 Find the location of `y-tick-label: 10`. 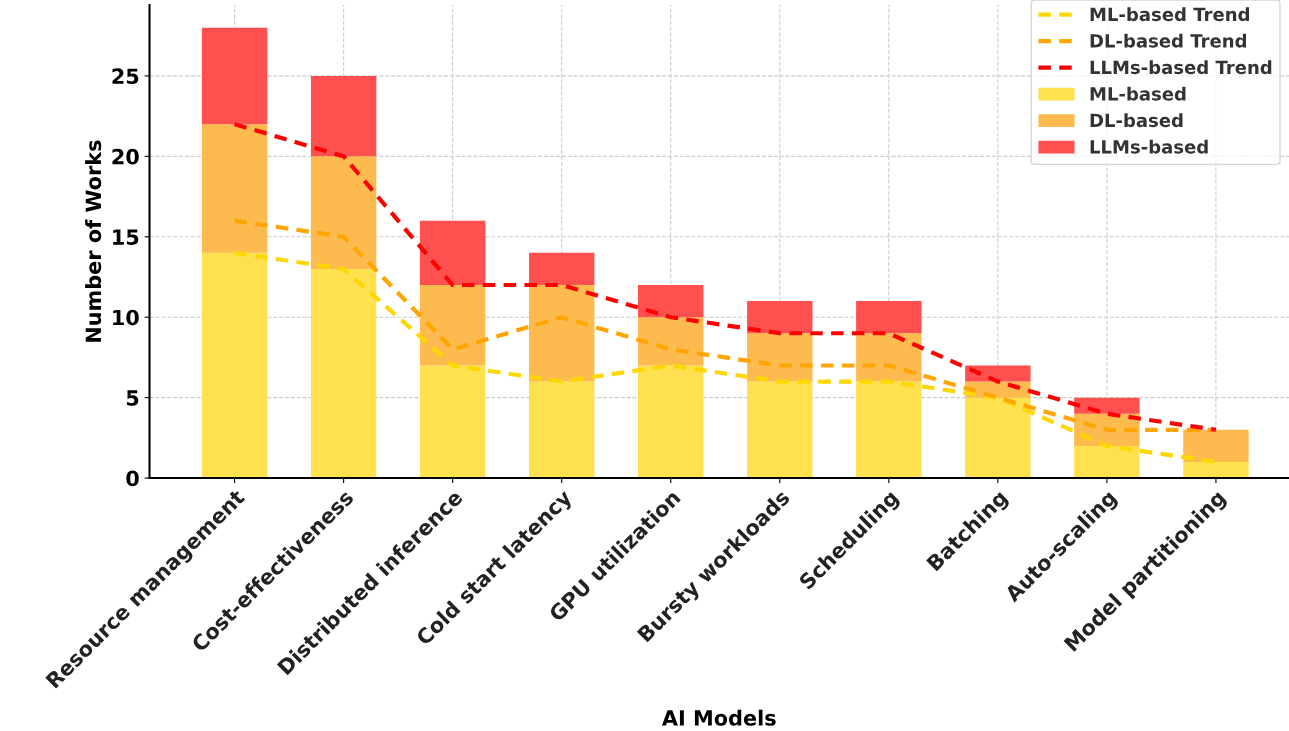

y-tick-label: 10 is located at coordinates (126, 317).